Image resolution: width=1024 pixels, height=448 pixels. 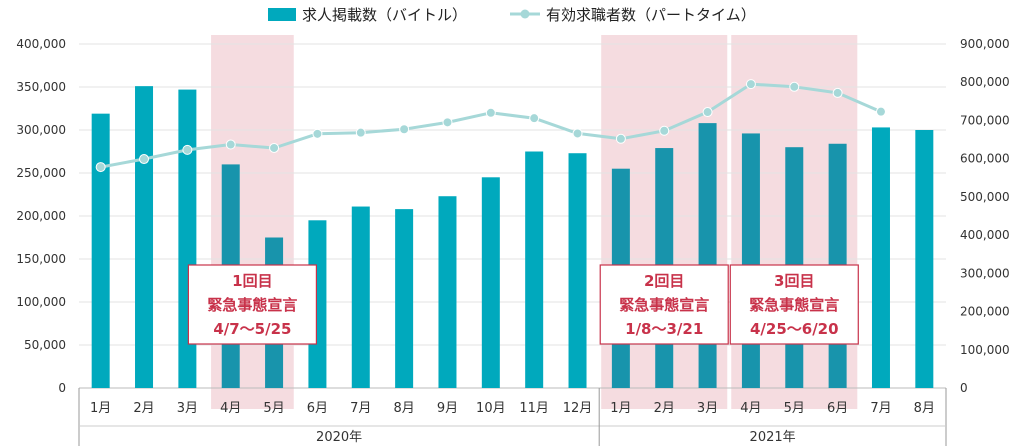 I want to click on left-tick-label: 350,000, so click(x=41, y=87).